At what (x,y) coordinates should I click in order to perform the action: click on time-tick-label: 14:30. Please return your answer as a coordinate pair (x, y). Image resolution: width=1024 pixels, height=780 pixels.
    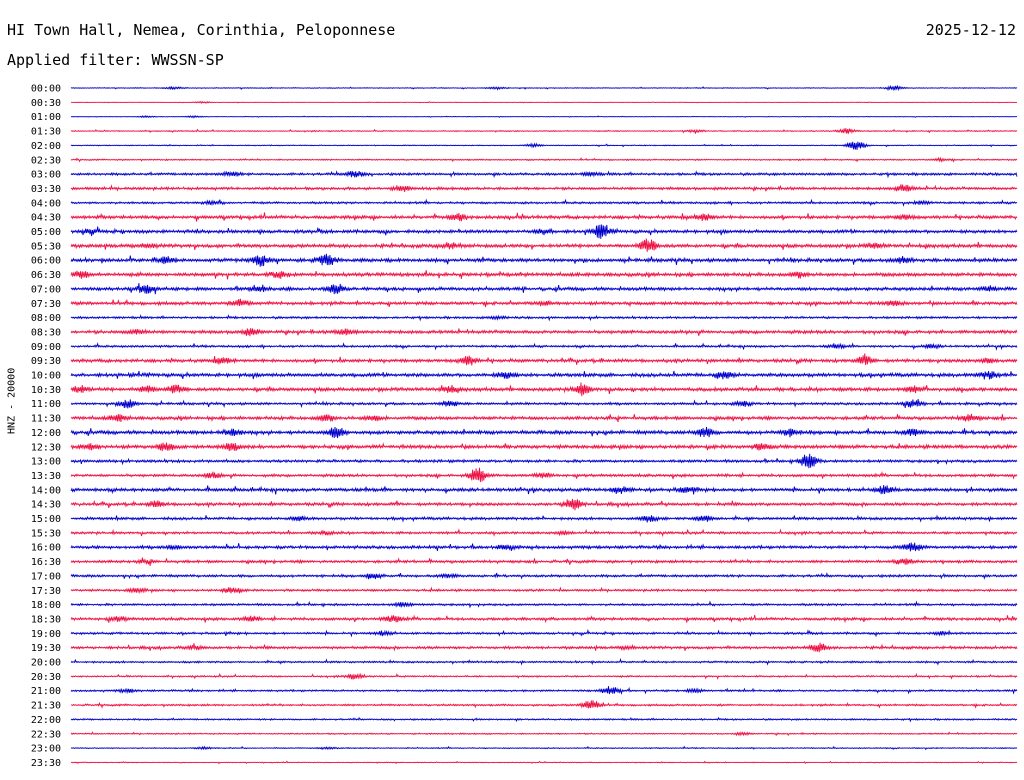
    Looking at the image, I should click on (46, 505).